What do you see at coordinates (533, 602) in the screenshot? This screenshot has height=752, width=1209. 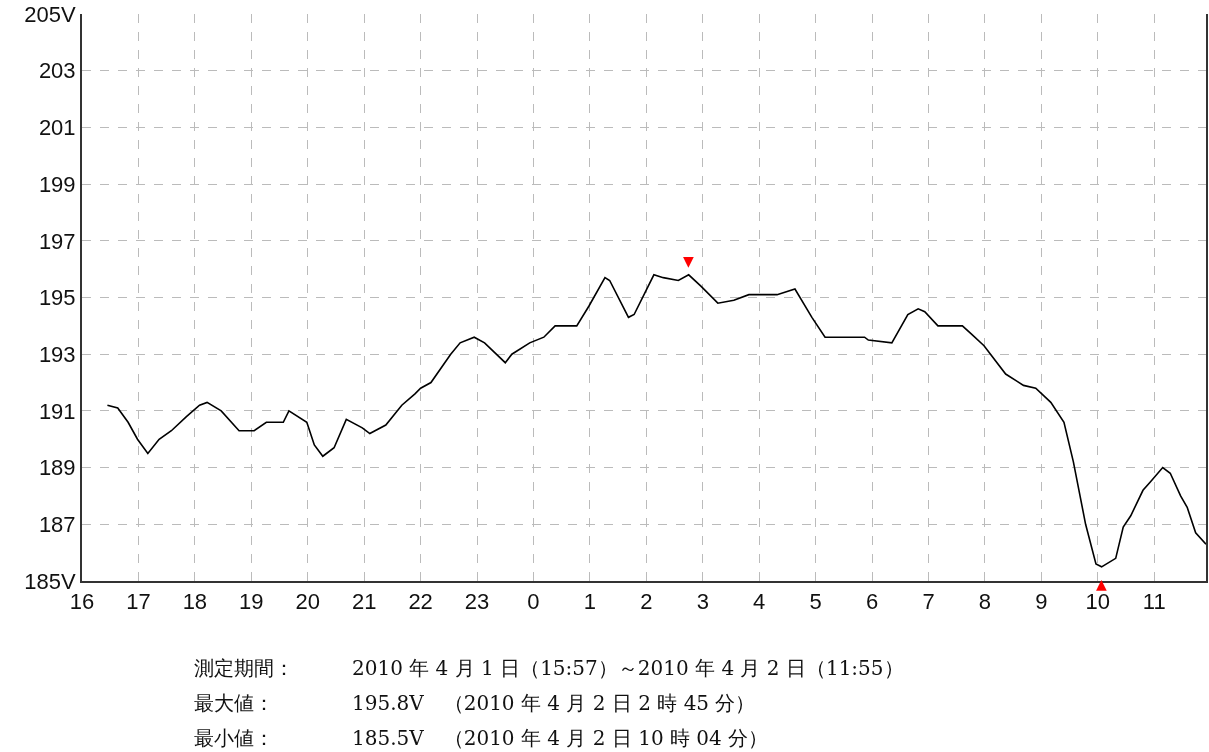 I see `x-tick-label: 0` at bounding box center [533, 602].